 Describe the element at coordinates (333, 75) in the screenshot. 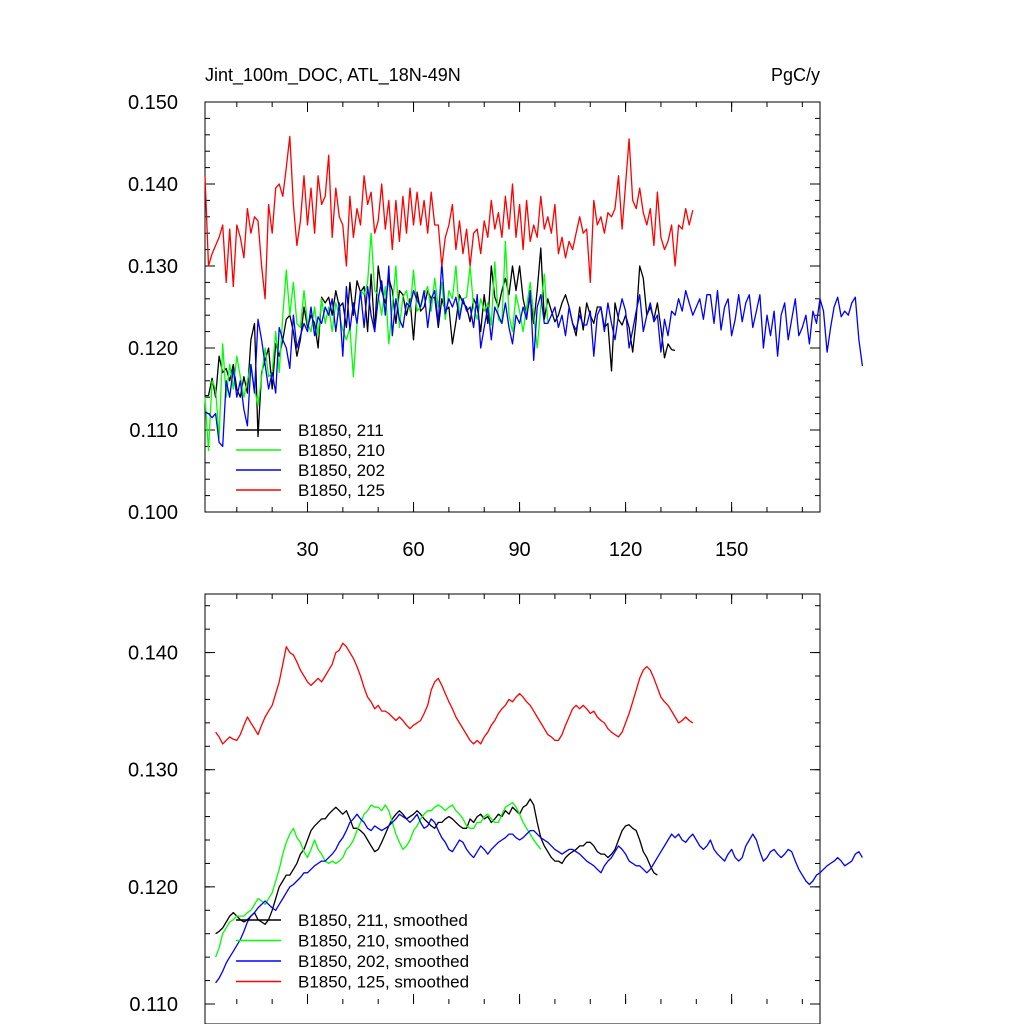

I see `chart-title: Jint_100m_DOC, ATL_18N-49N` at that location.